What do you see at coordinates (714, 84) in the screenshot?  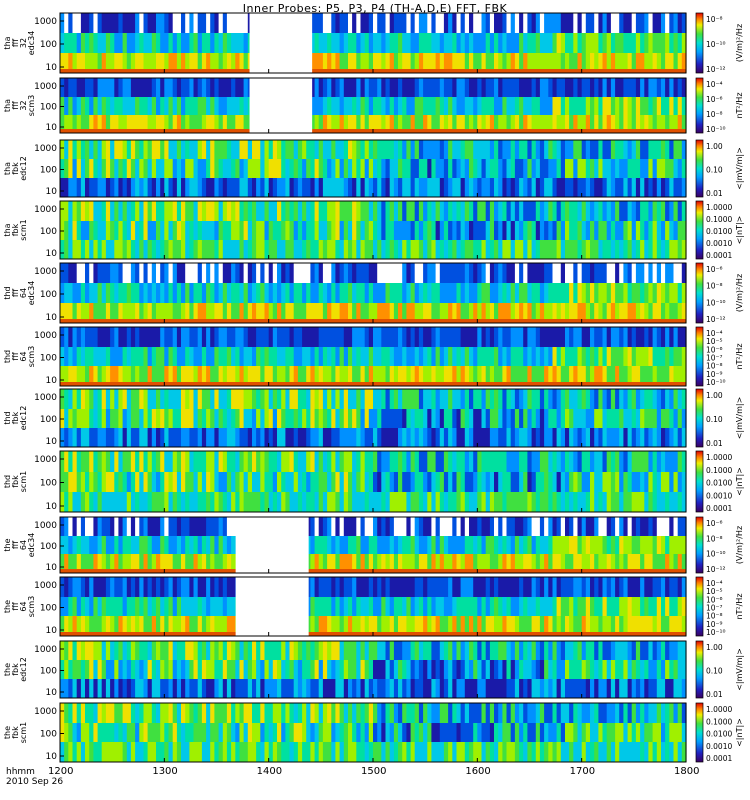 I see `colorbar-tick-label: 10⁻⁴` at bounding box center [714, 84].